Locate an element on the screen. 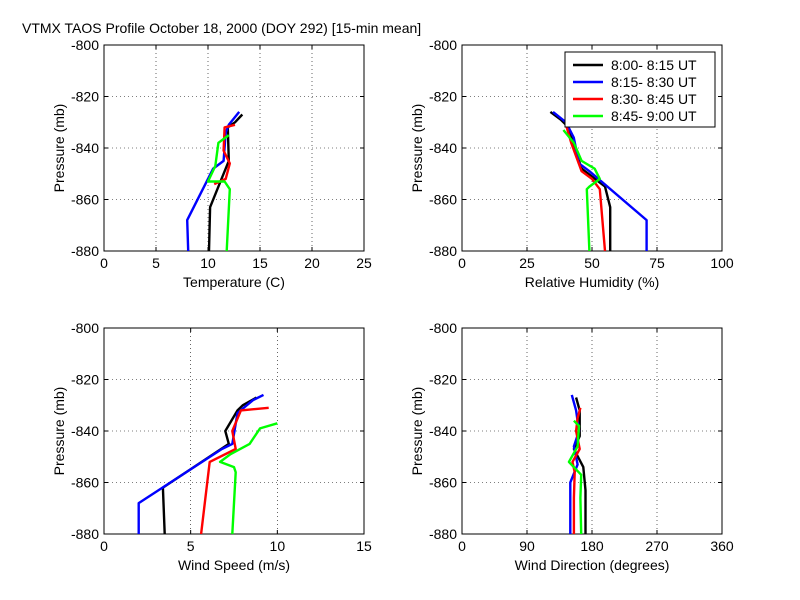 This screenshot has height=600, width=800. wind-speed-x-axis-label: Wind Speed (m/s) is located at coordinates (234, 565).